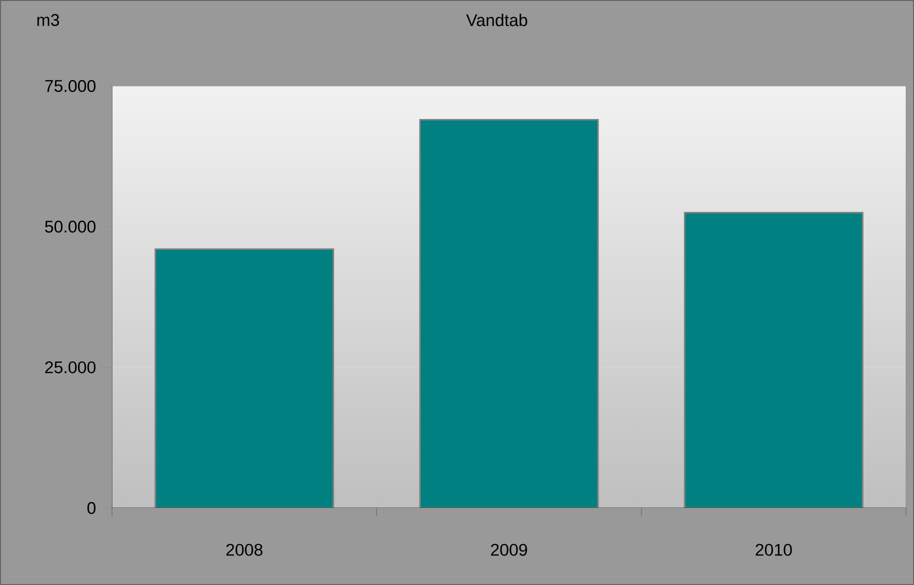 Image resolution: width=914 pixels, height=585 pixels. What do you see at coordinates (91, 508) in the screenshot?
I see `y-tick-label: 0` at bounding box center [91, 508].